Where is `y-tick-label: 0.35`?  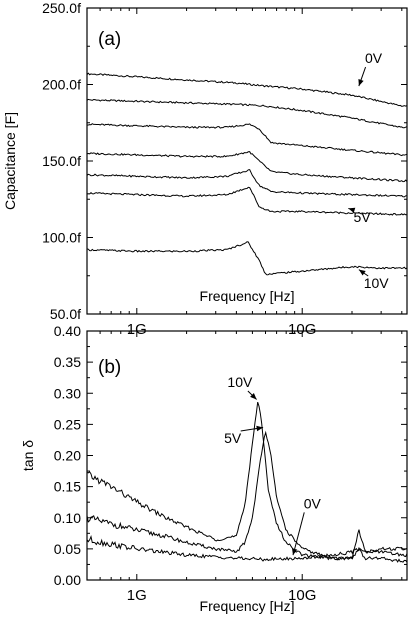 y-tick-label: 0.35 is located at coordinates (67, 362).